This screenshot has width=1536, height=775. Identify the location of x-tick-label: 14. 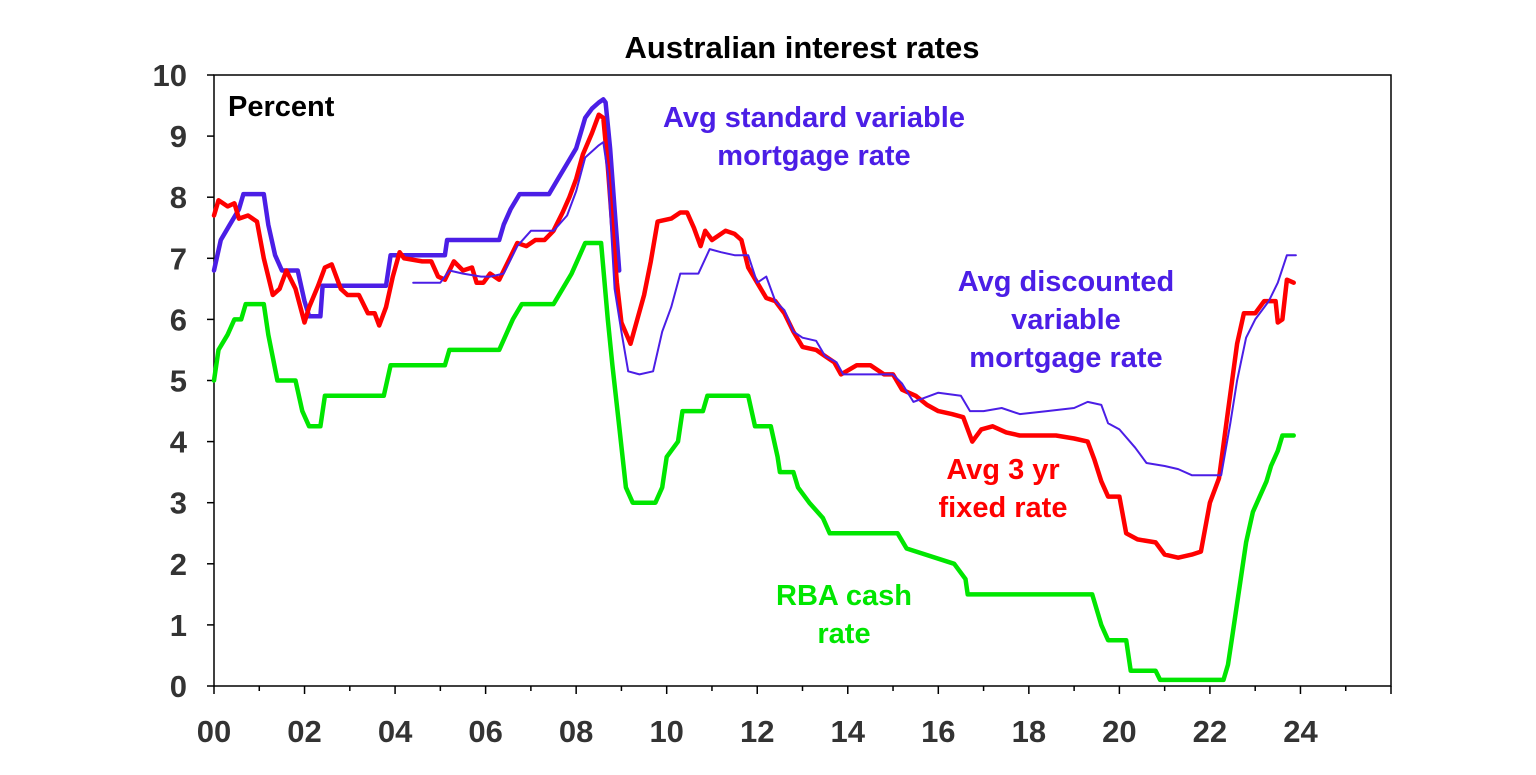
(848, 731).